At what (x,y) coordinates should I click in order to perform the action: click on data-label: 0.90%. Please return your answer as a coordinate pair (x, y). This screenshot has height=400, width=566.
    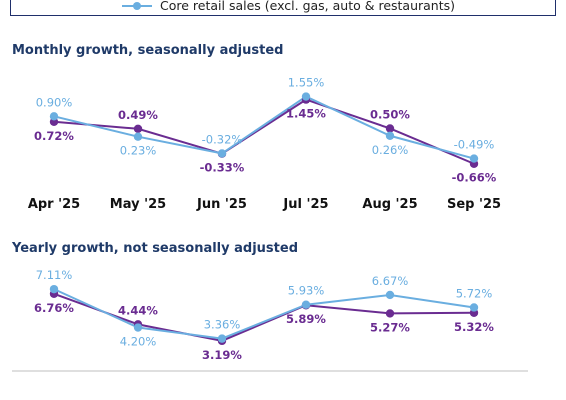
    Looking at the image, I should click on (54, 102).